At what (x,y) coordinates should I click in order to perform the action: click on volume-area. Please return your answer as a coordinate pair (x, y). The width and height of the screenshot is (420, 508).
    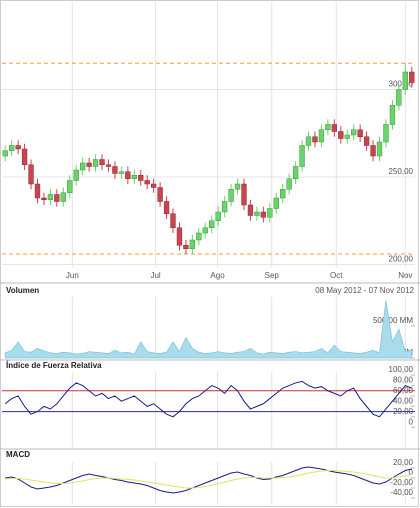
    Looking at the image, I should click on (208, 329).